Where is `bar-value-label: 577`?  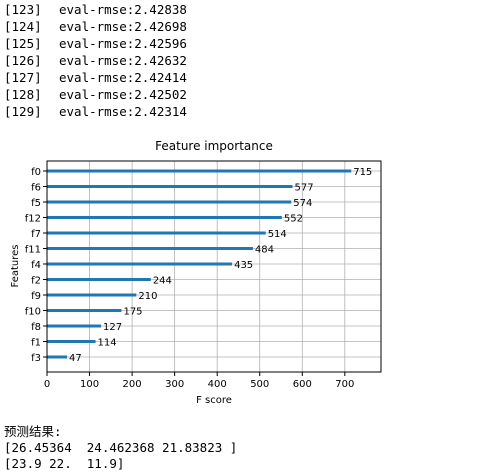 bar-value-label: 577 is located at coordinates (304, 188).